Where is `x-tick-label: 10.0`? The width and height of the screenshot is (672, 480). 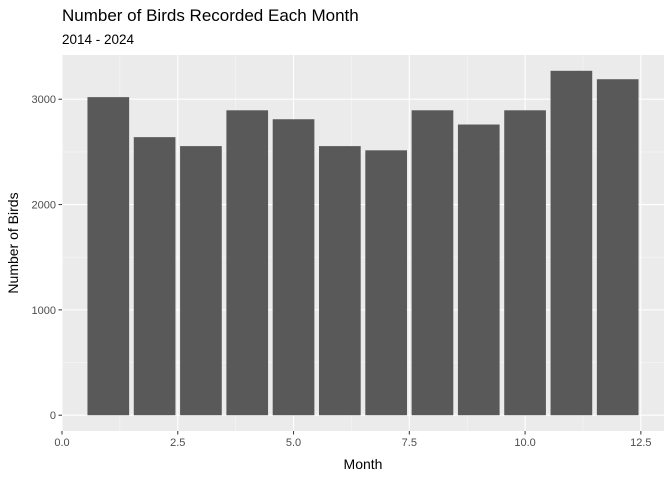 x-tick-label: 10.0 is located at coordinates (524, 443).